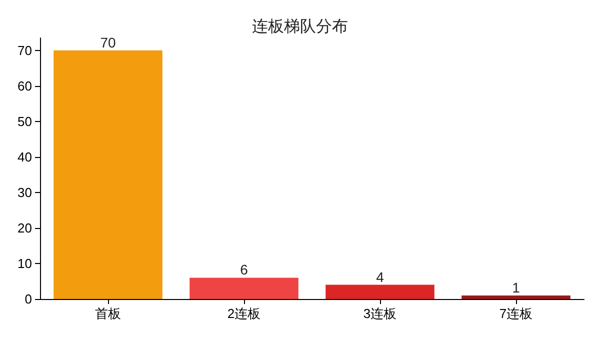  What do you see at coordinates (380, 276) in the screenshot?
I see `data-label: 4` at bounding box center [380, 276].